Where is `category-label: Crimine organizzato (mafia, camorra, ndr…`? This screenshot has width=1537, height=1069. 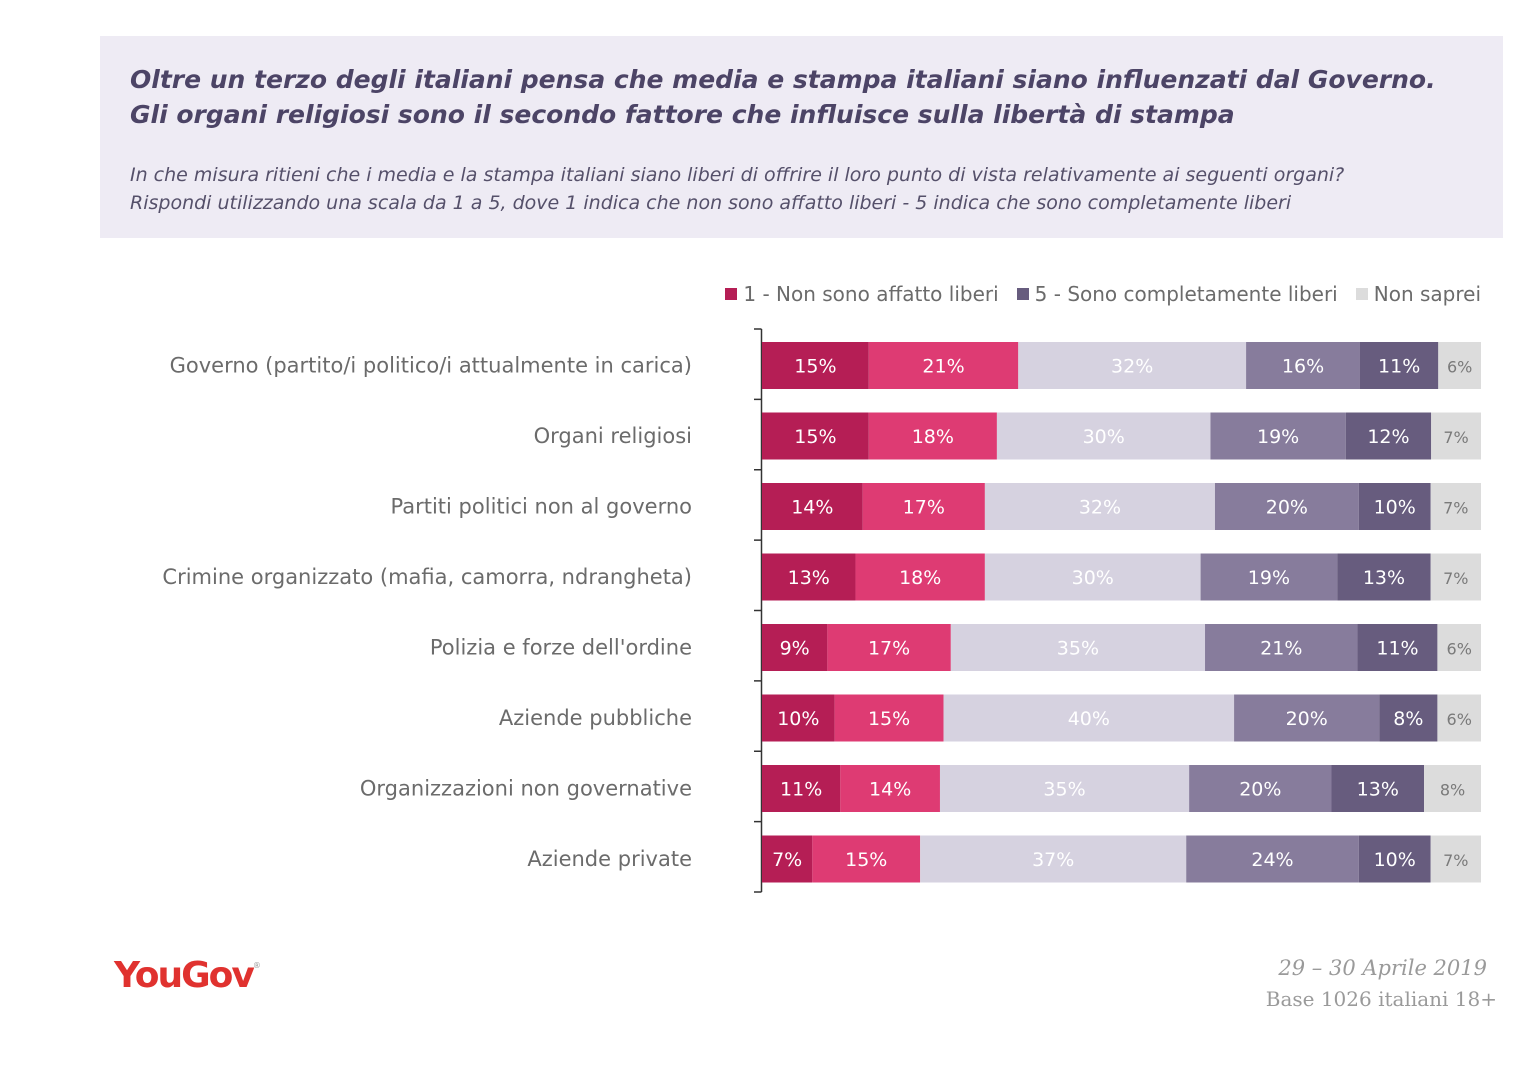 category-label: Crimine organizzato (mafia, camorra, ndr… is located at coordinates (427, 577).